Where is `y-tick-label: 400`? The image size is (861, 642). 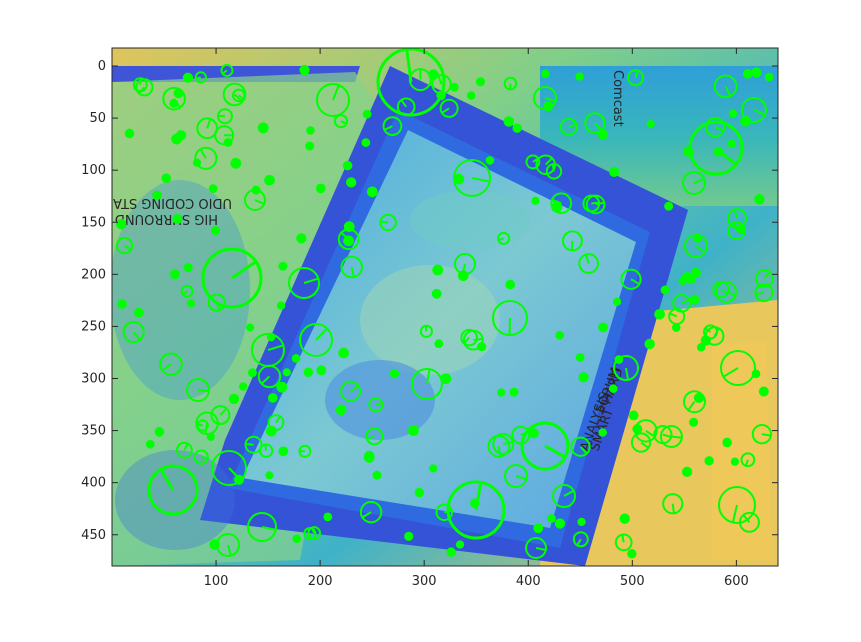
y-tick-label: 400 is located at coordinates (93, 483).